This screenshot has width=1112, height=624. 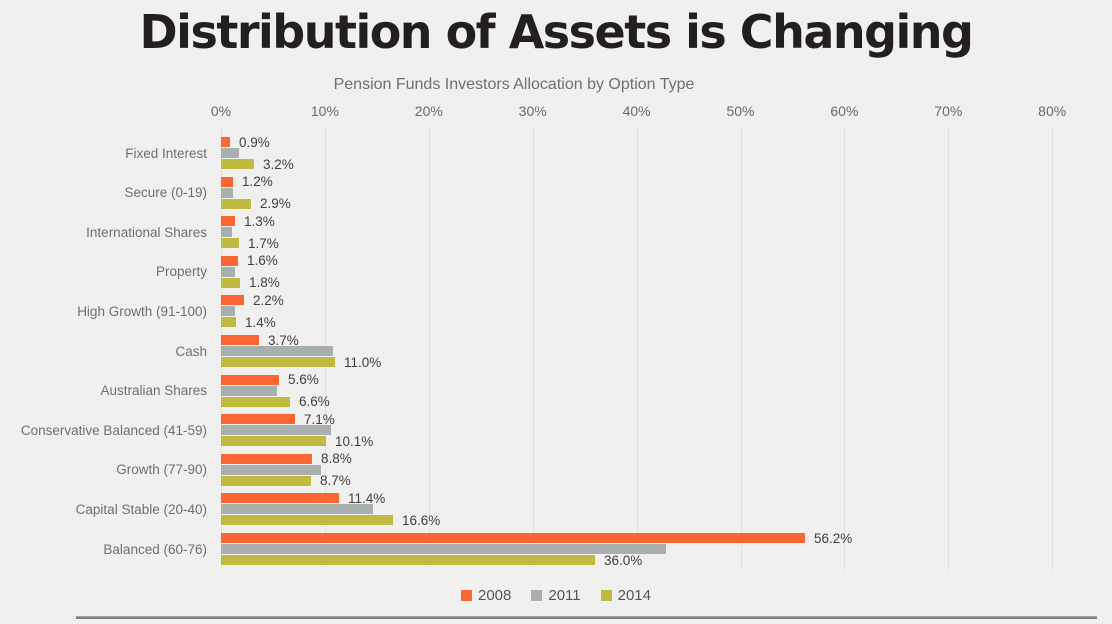 What do you see at coordinates (623, 560) in the screenshot?
I see `bar-value-label: 36.0%` at bounding box center [623, 560].